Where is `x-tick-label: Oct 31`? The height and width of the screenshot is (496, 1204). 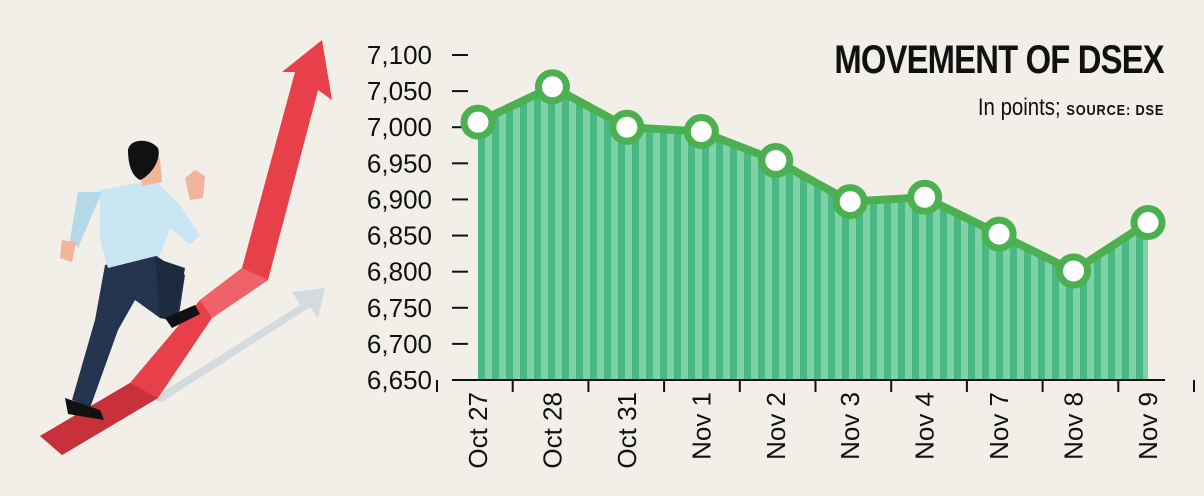
x-tick-label: Oct 31 is located at coordinates (627, 430).